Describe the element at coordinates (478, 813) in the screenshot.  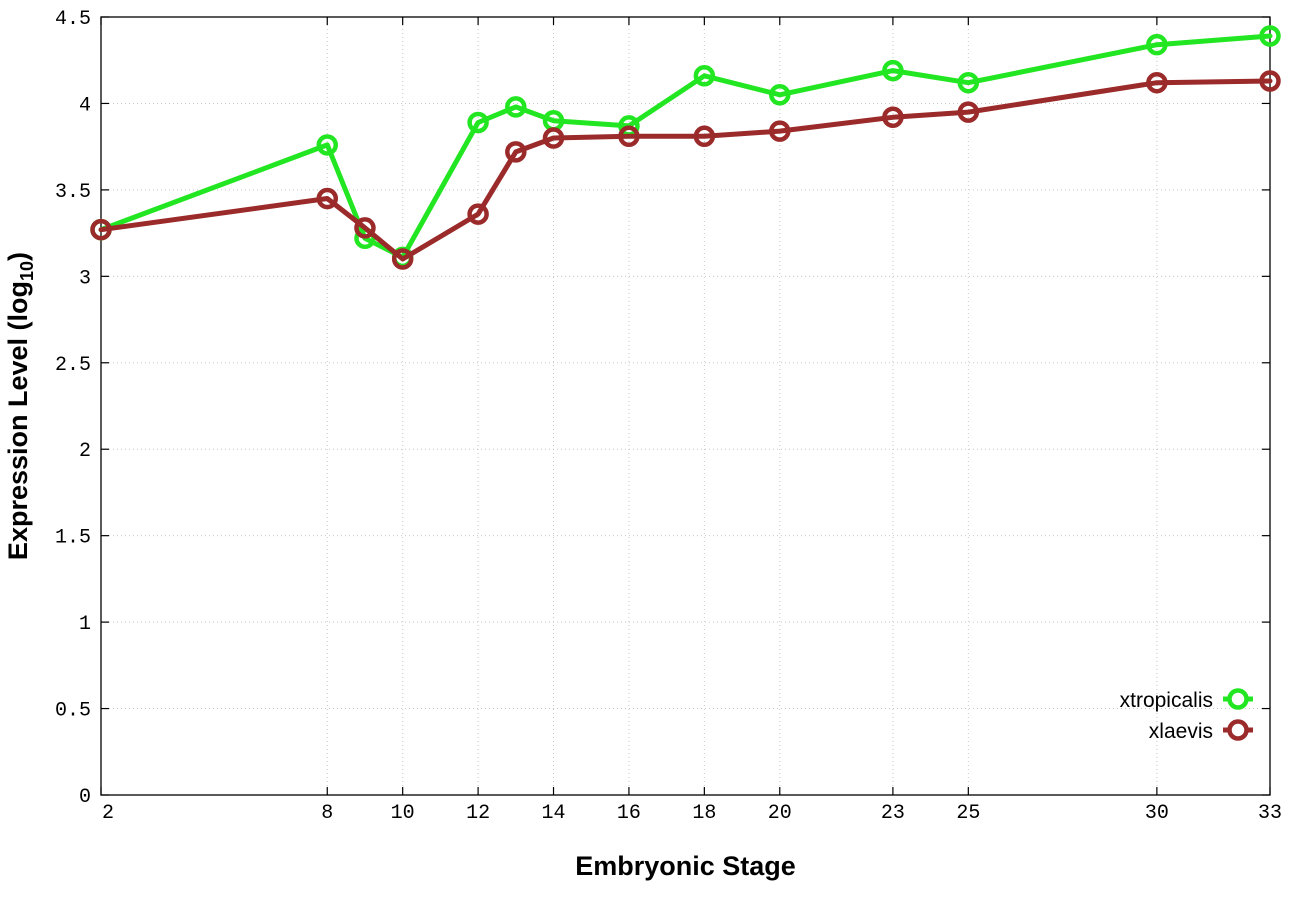
I see `x-tick-label: 12` at that location.